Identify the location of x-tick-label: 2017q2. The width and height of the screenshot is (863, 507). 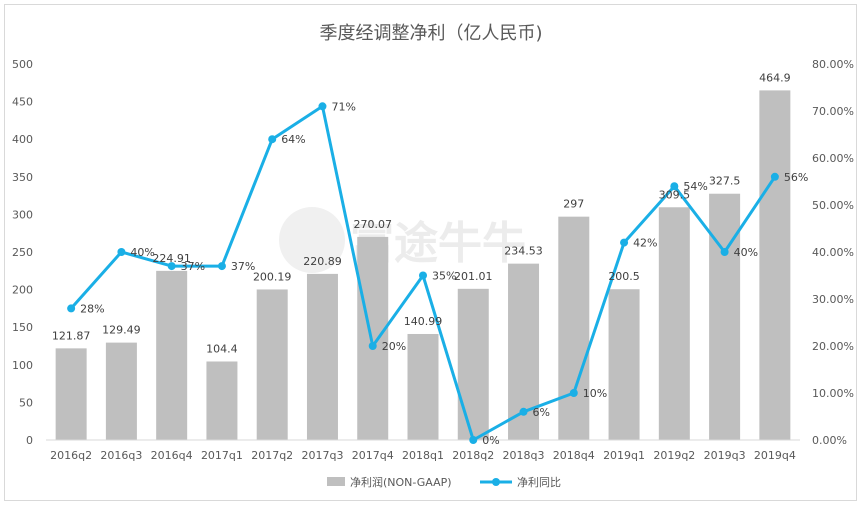
(272, 455).